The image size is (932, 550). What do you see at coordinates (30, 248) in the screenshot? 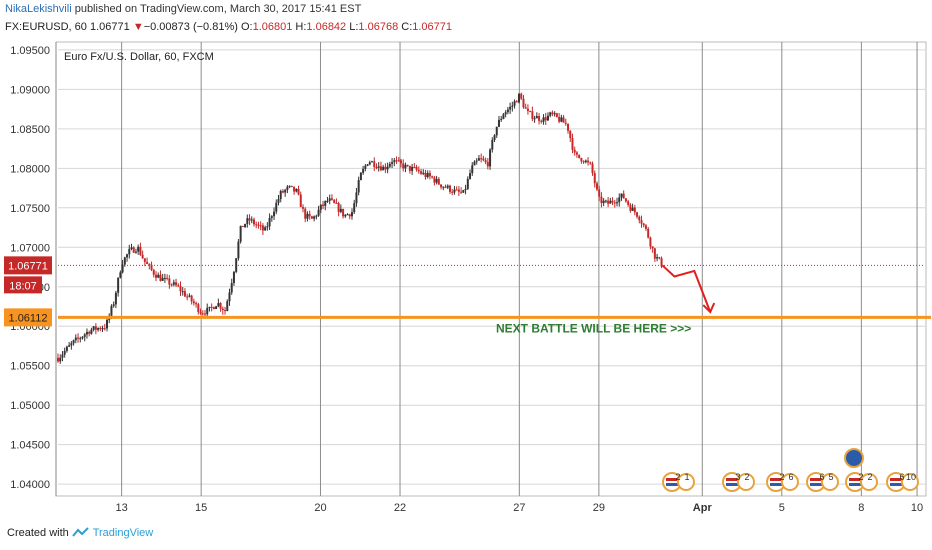
I see `y-tick-label: 1.07000` at bounding box center [30, 248].